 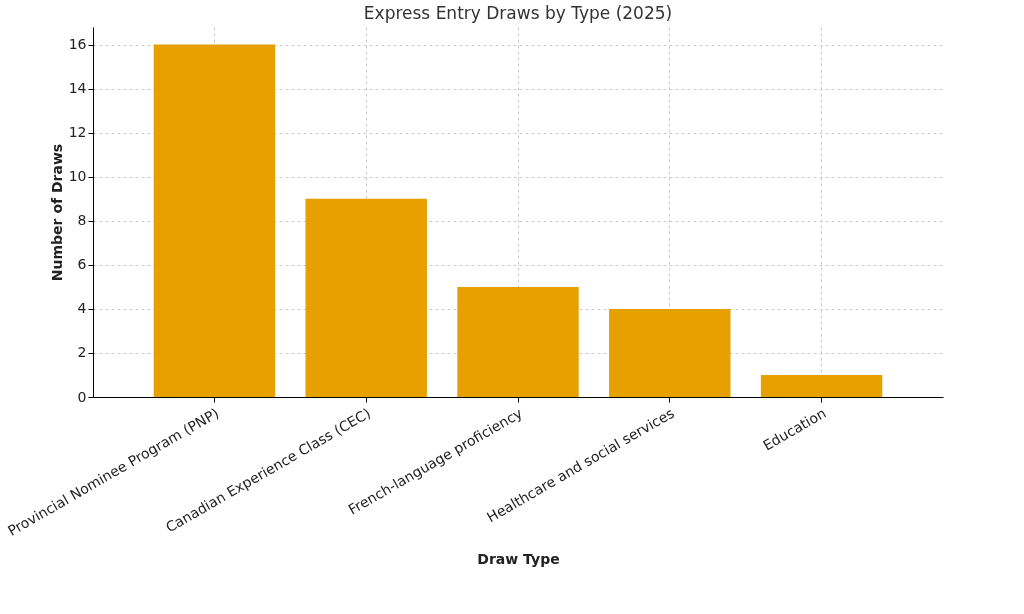 I want to click on y-tick-label: 14, so click(x=77, y=88).